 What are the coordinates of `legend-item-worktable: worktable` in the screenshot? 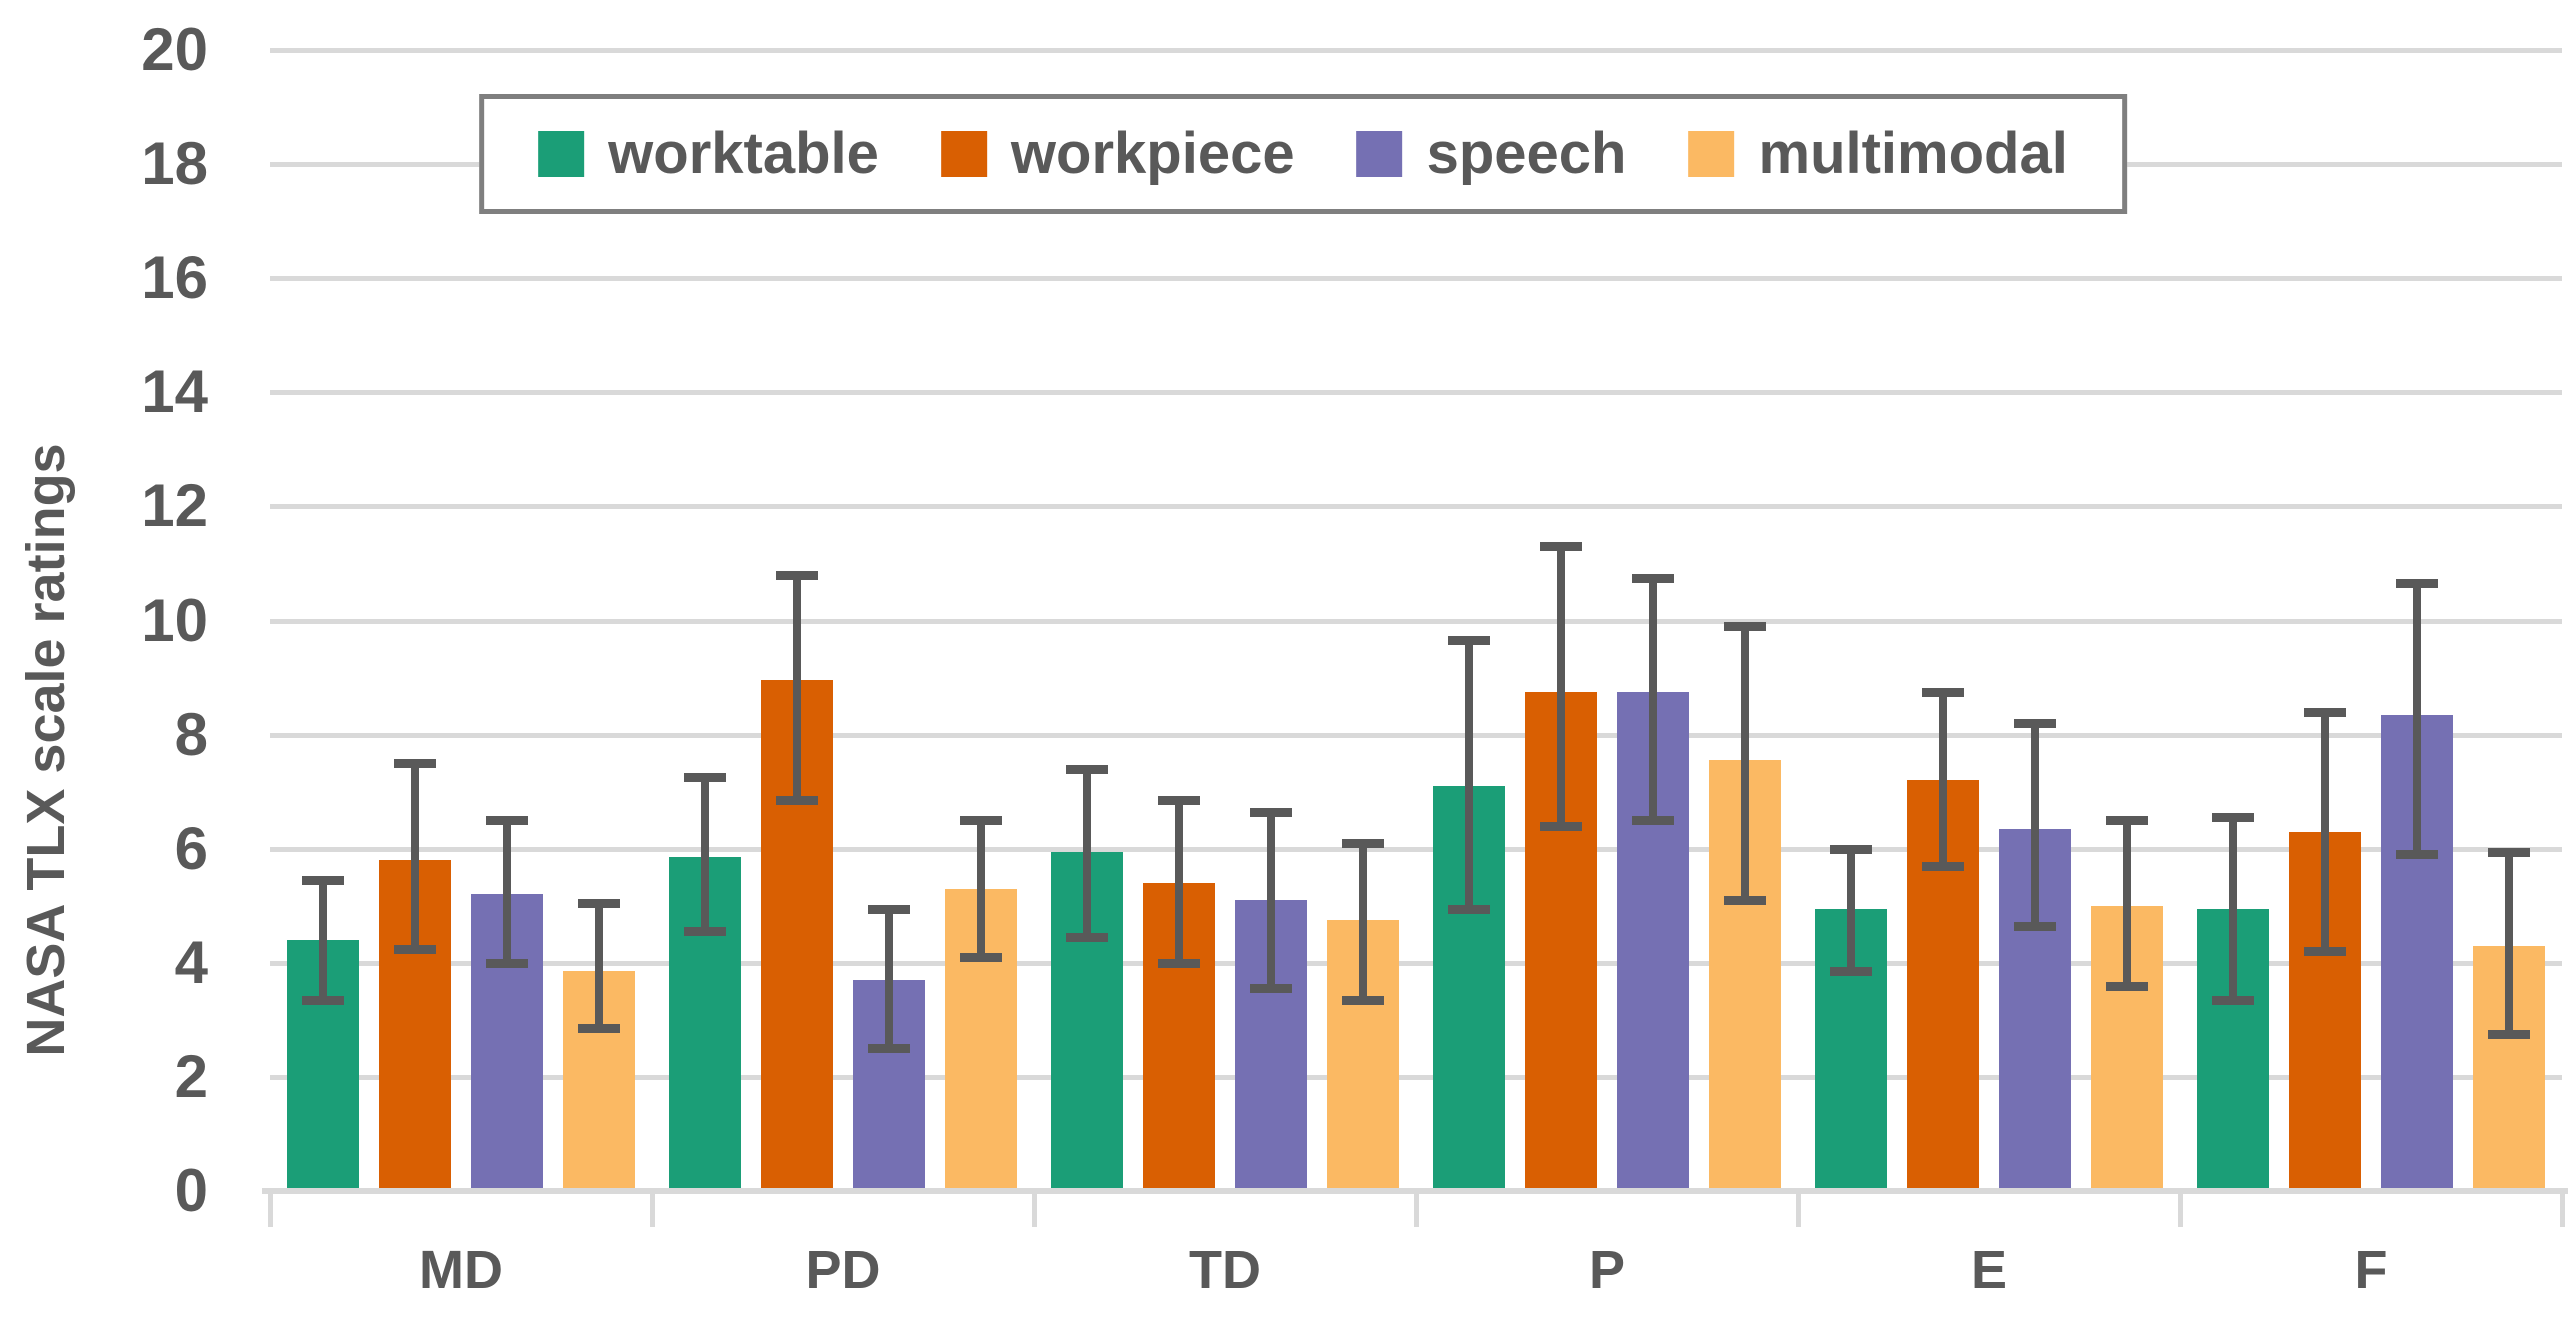 It's located at (708, 154).